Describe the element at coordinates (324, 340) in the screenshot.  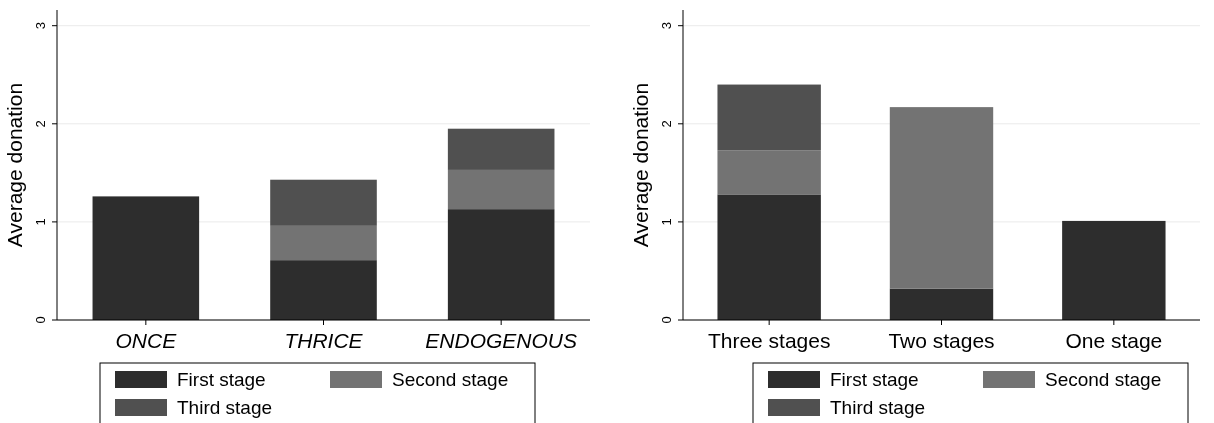
I see `x-tick-label: THRICE` at that location.